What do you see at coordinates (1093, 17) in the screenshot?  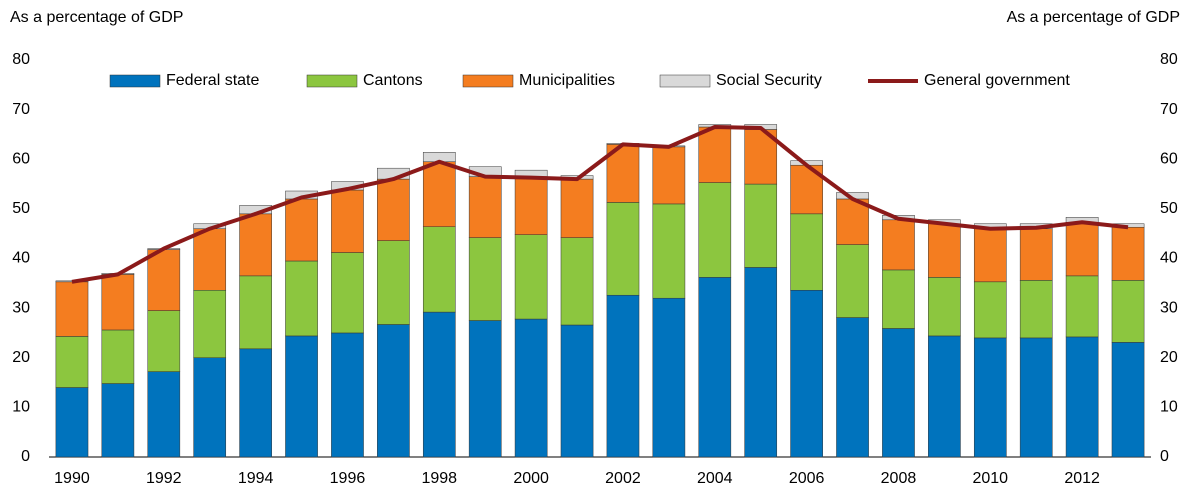 I see `y2-axis-label: As a percentage of GDP` at bounding box center [1093, 17].